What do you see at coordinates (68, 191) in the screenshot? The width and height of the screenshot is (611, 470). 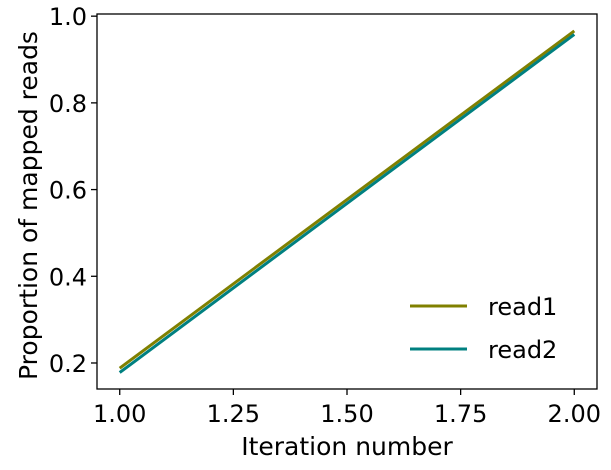 I see `y-tick-label: 0.6` at bounding box center [68, 191].